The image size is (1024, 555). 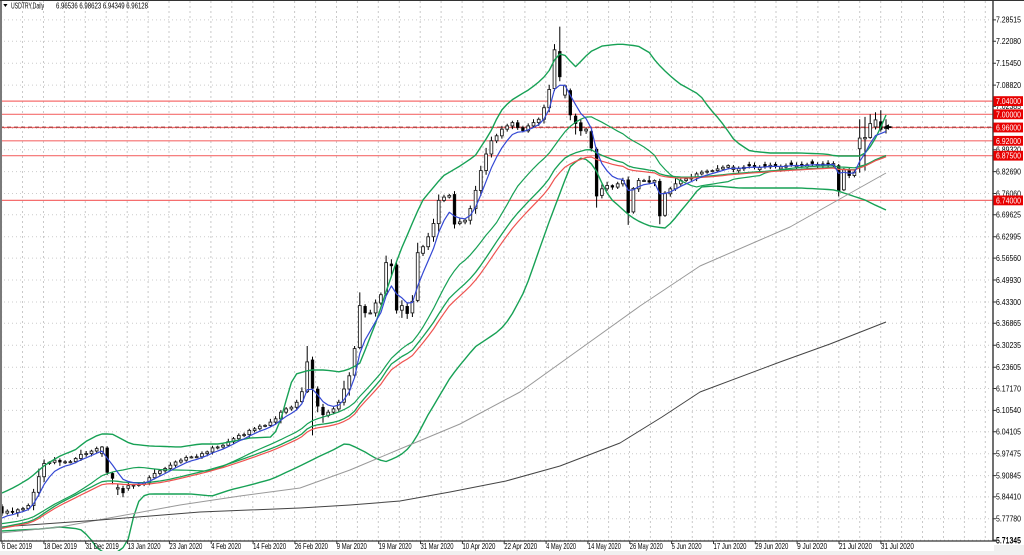 I want to click on svg-text: 6.04105, so click(x=1008, y=432).